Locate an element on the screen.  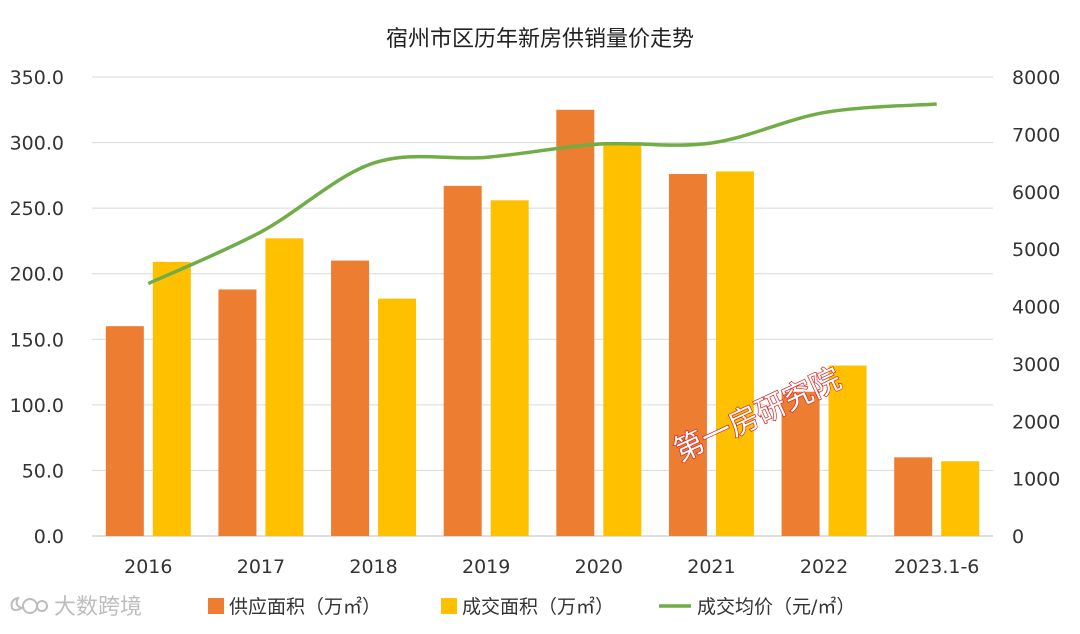
y-right-tick-label: 2000 is located at coordinates (1036, 422).